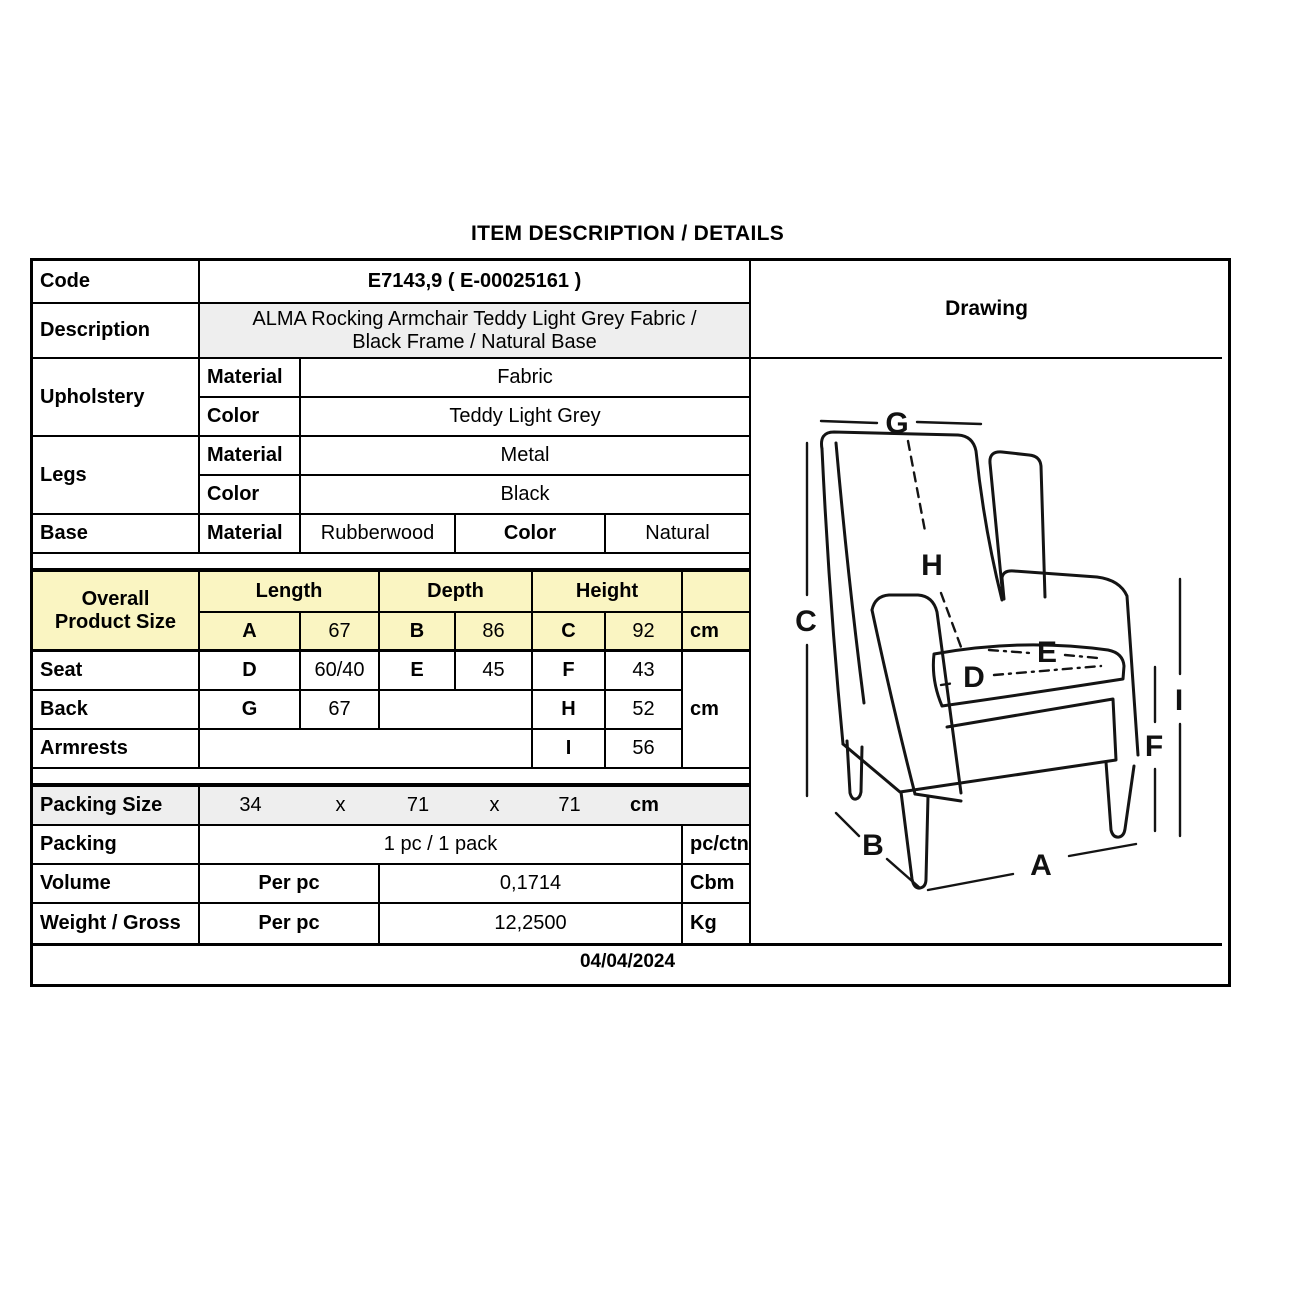  I want to click on weight-per: Per pc, so click(290, 923).